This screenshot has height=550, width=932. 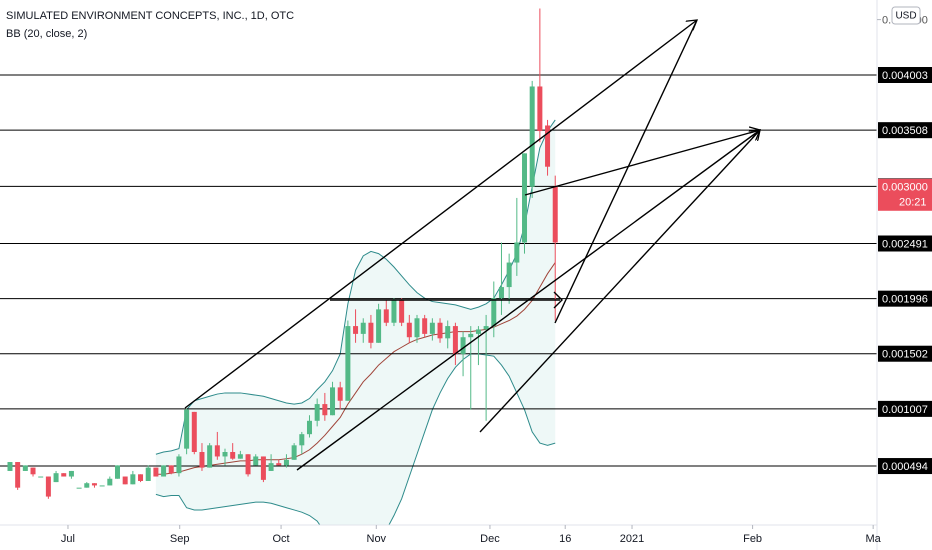 What do you see at coordinates (905, 76) in the screenshot?
I see `level-label: 0.004003` at bounding box center [905, 76].